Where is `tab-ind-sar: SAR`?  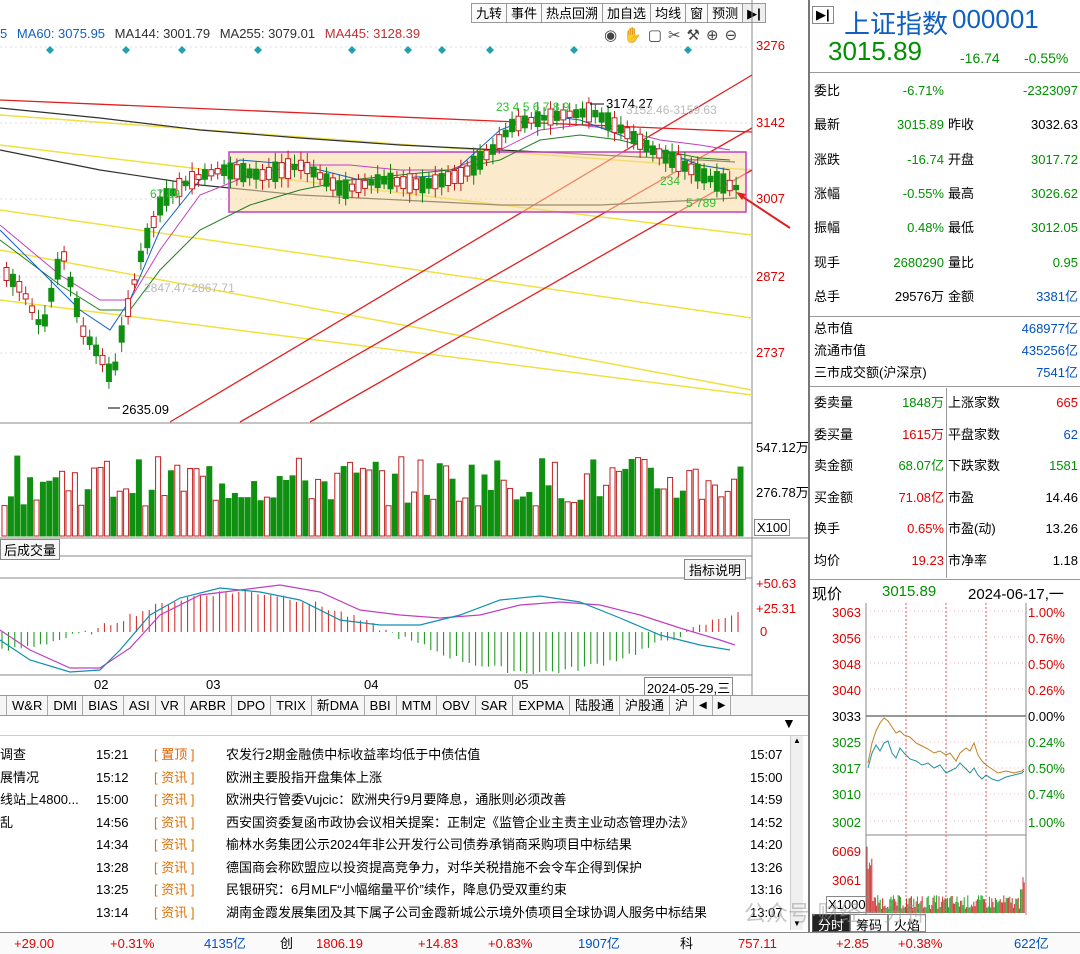 tab-ind-sar: SAR is located at coordinates (495, 705).